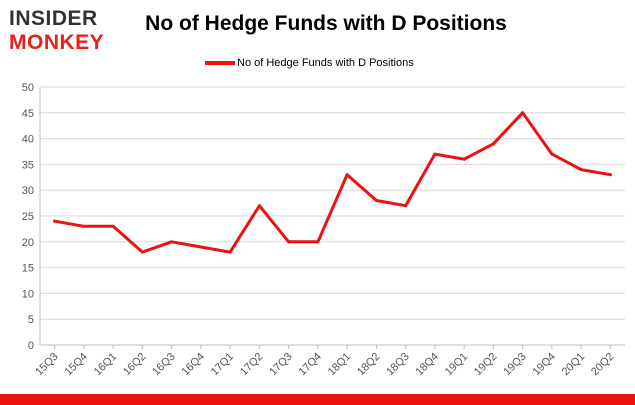  Describe the element at coordinates (574, 365) in the screenshot. I see `x-tick-label: 20Q1` at that location.